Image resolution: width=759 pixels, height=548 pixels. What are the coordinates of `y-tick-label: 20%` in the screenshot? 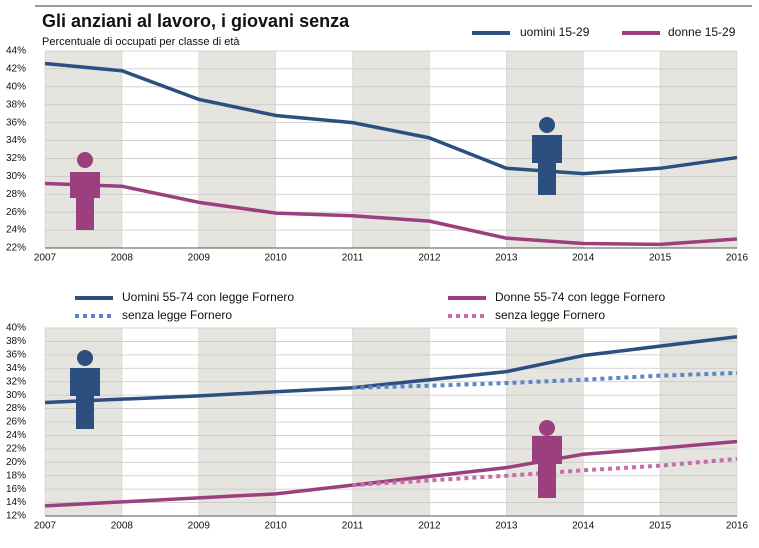 It's located at (16, 462).